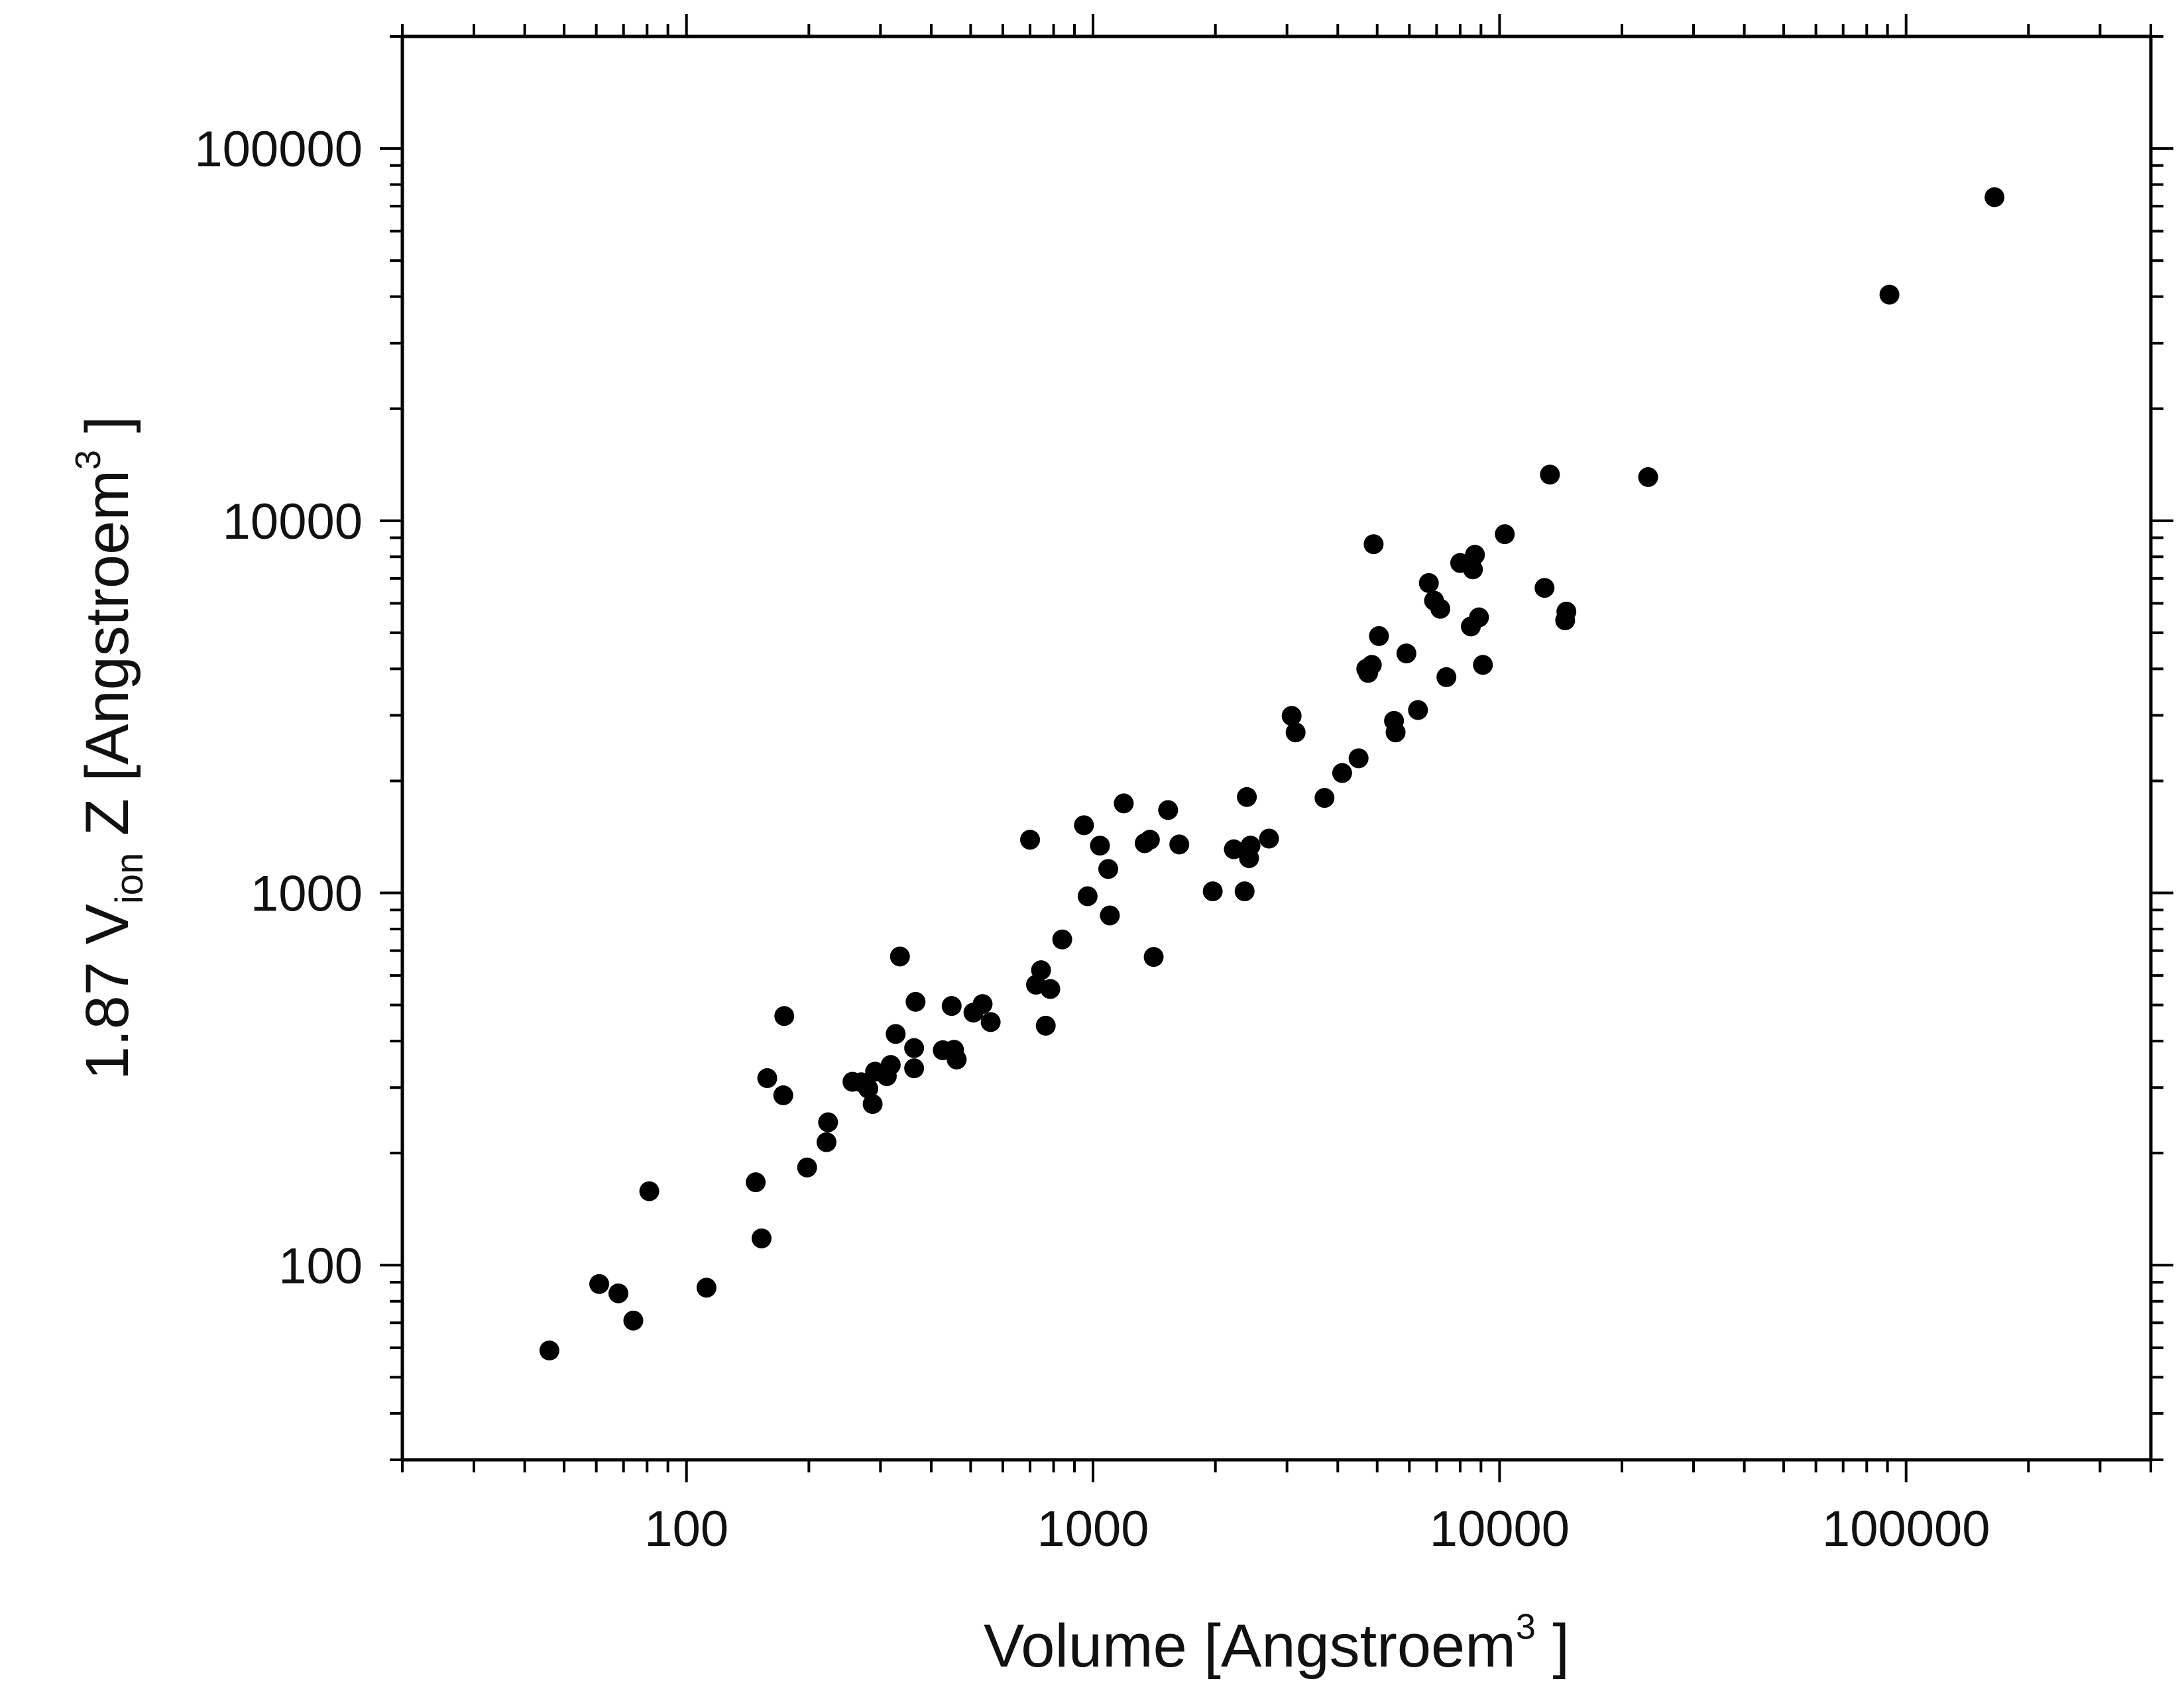 The image size is (2184, 1703). Describe the element at coordinates (686, 1529) in the screenshot. I see `x-tick-label: 100` at that location.